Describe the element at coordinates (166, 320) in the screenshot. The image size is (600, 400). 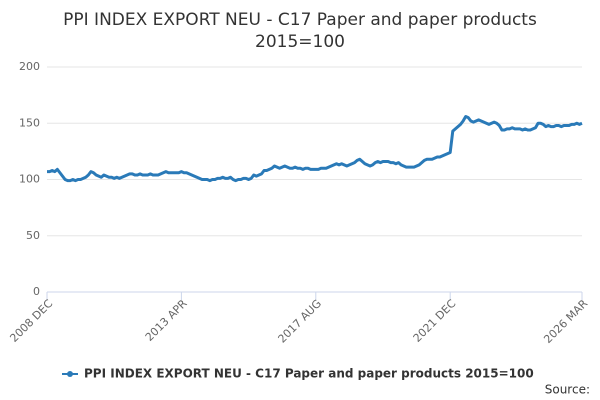
I see `x-tick-label: 2013 APR` at that location.